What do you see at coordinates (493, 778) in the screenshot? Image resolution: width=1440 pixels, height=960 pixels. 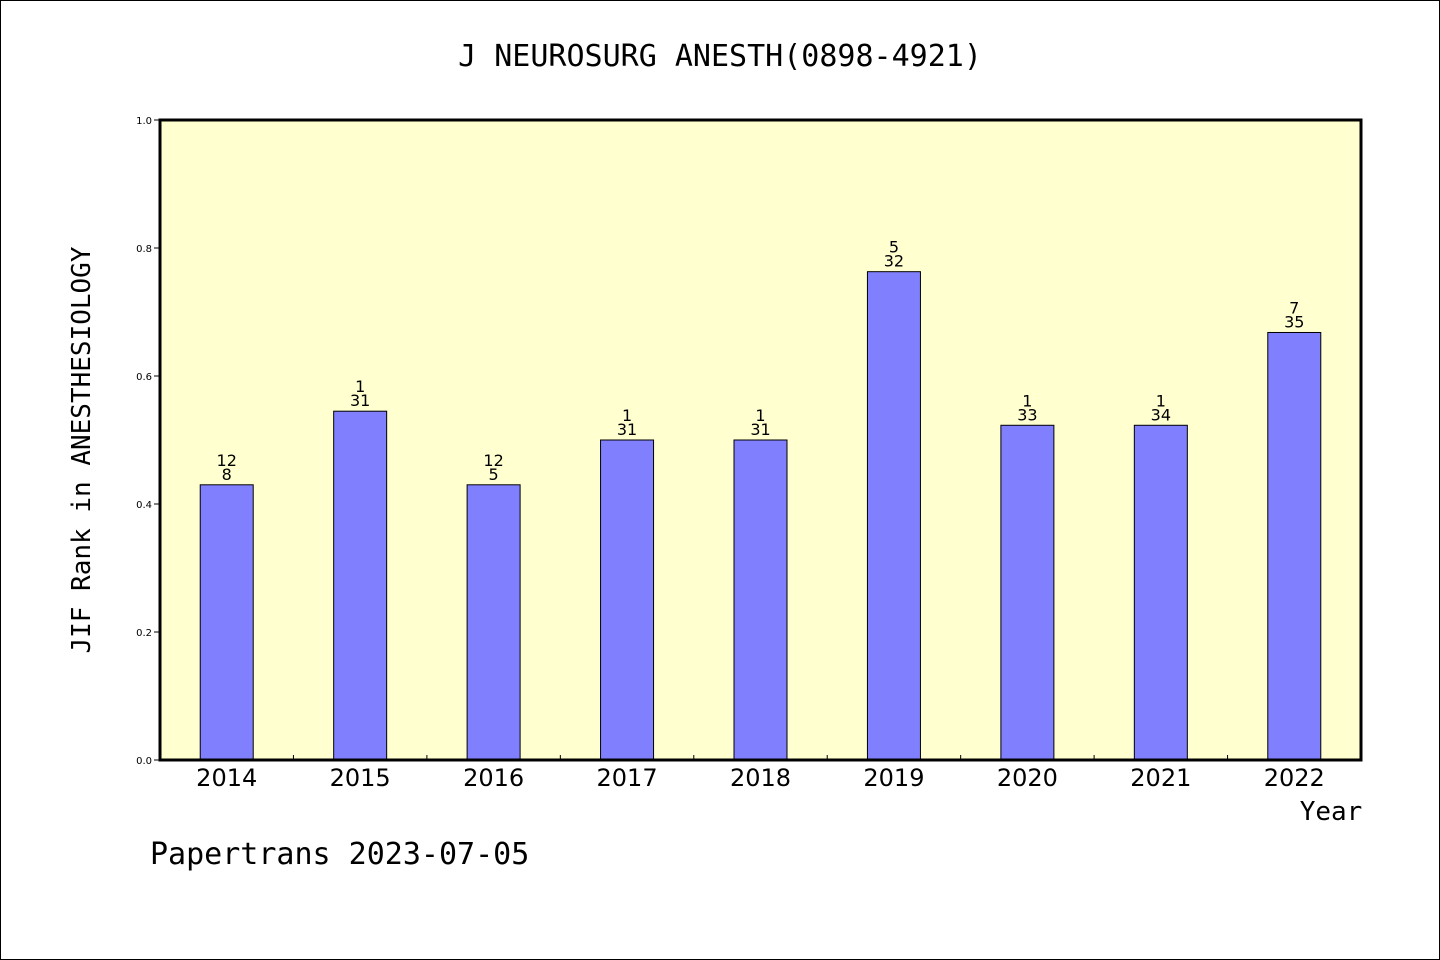 I see `x-tick-label: 2016` at bounding box center [493, 778].